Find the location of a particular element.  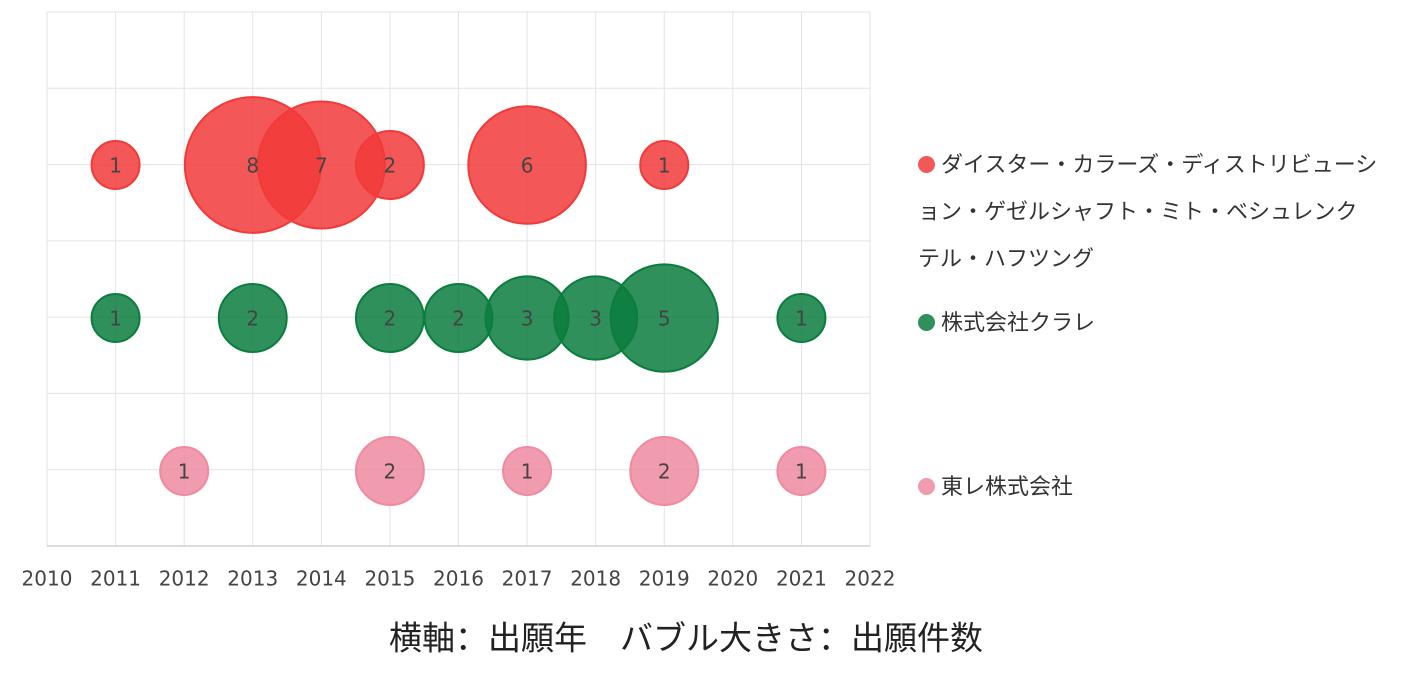

data-label: 8 is located at coordinates (252, 166).